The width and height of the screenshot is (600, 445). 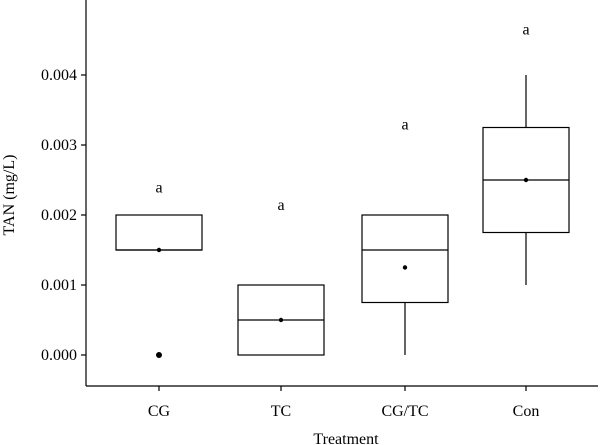 What do you see at coordinates (281, 276) in the screenshot?
I see `box-group-tc: a` at bounding box center [281, 276].